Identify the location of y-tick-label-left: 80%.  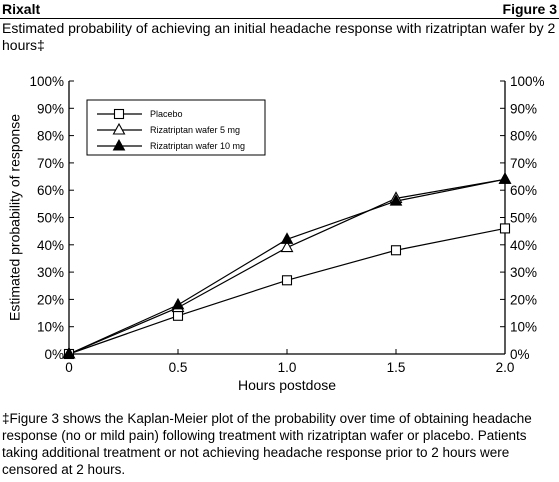
(50, 136).